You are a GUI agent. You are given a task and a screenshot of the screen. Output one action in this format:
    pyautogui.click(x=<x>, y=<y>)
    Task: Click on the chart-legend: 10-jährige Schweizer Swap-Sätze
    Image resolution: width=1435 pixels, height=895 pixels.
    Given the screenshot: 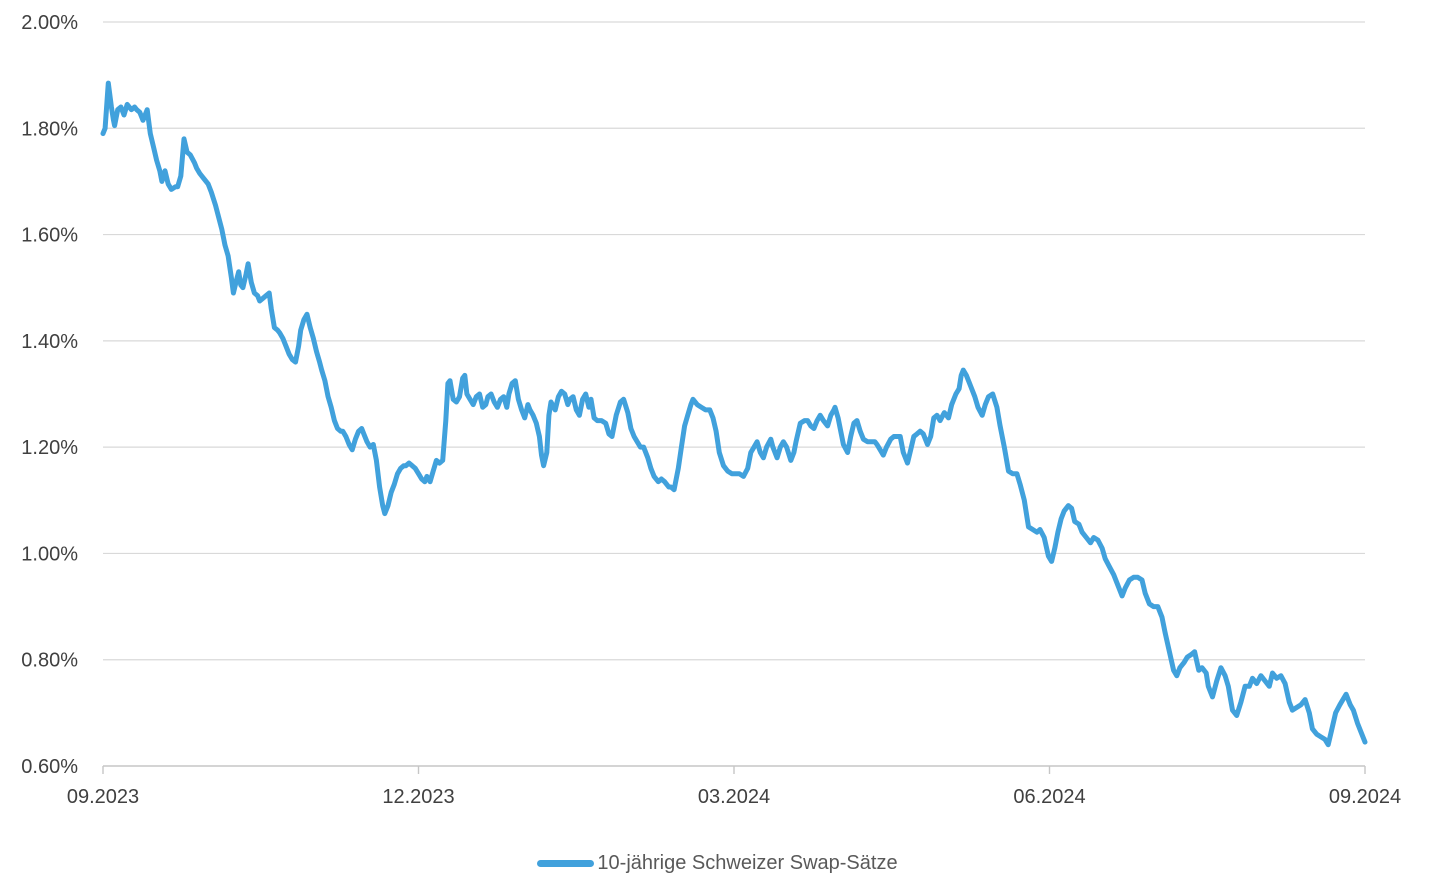 What is the action you would take?
    pyautogui.click(x=717, y=863)
    